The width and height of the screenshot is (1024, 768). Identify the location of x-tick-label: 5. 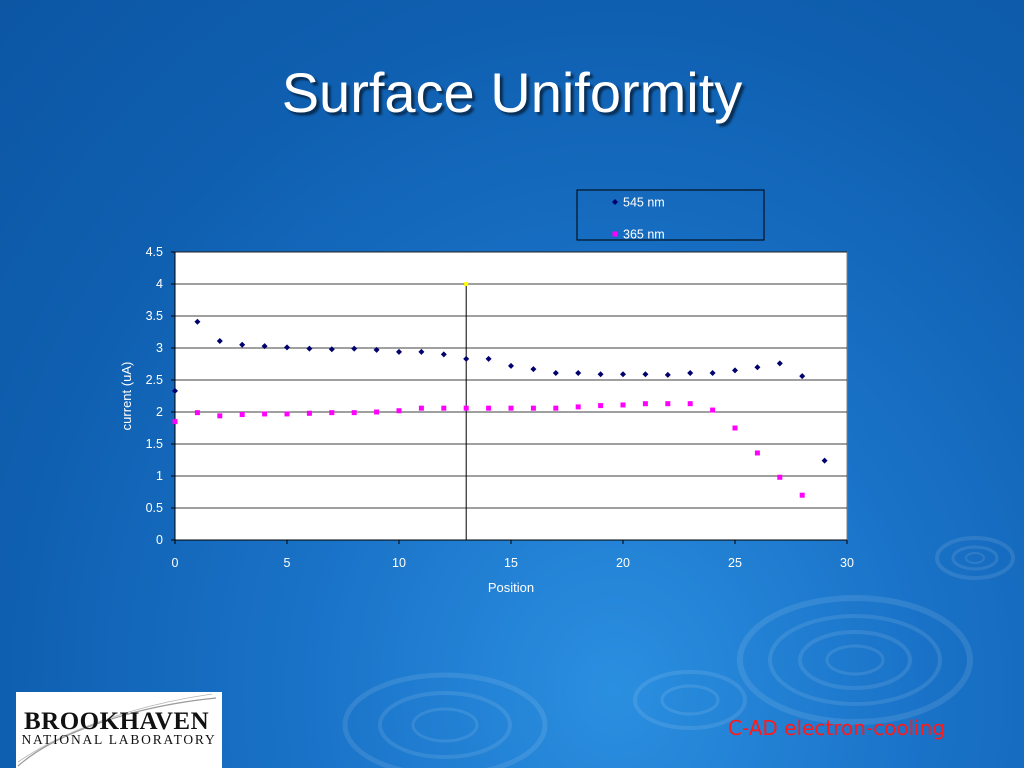
(287, 563).